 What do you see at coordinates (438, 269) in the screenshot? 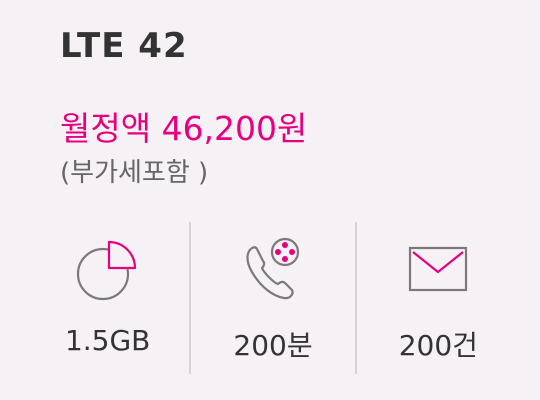
I see `envelope-icon` at bounding box center [438, 269].